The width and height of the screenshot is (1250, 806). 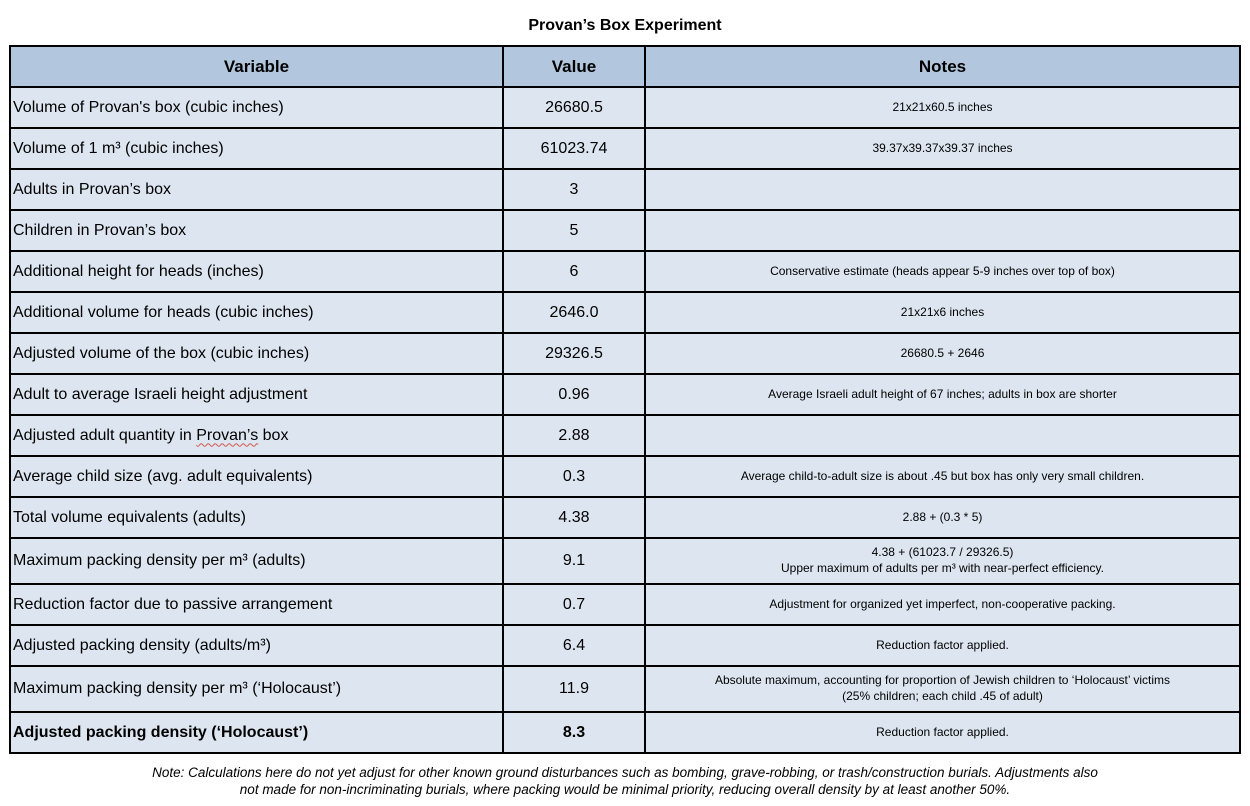 What do you see at coordinates (942, 148) in the screenshot?
I see `note-cell: 39.37x39.37x39.37 inches` at bounding box center [942, 148].